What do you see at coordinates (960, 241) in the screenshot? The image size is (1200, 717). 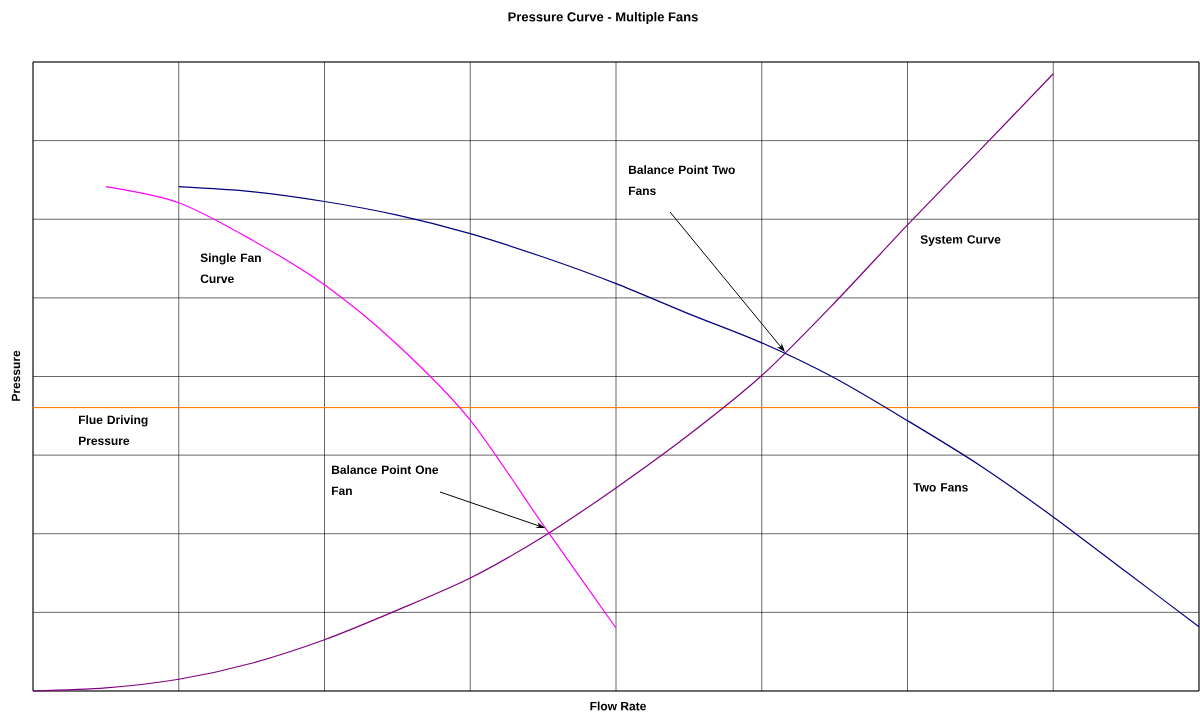 I see `series-label: System Curve` at bounding box center [960, 241].